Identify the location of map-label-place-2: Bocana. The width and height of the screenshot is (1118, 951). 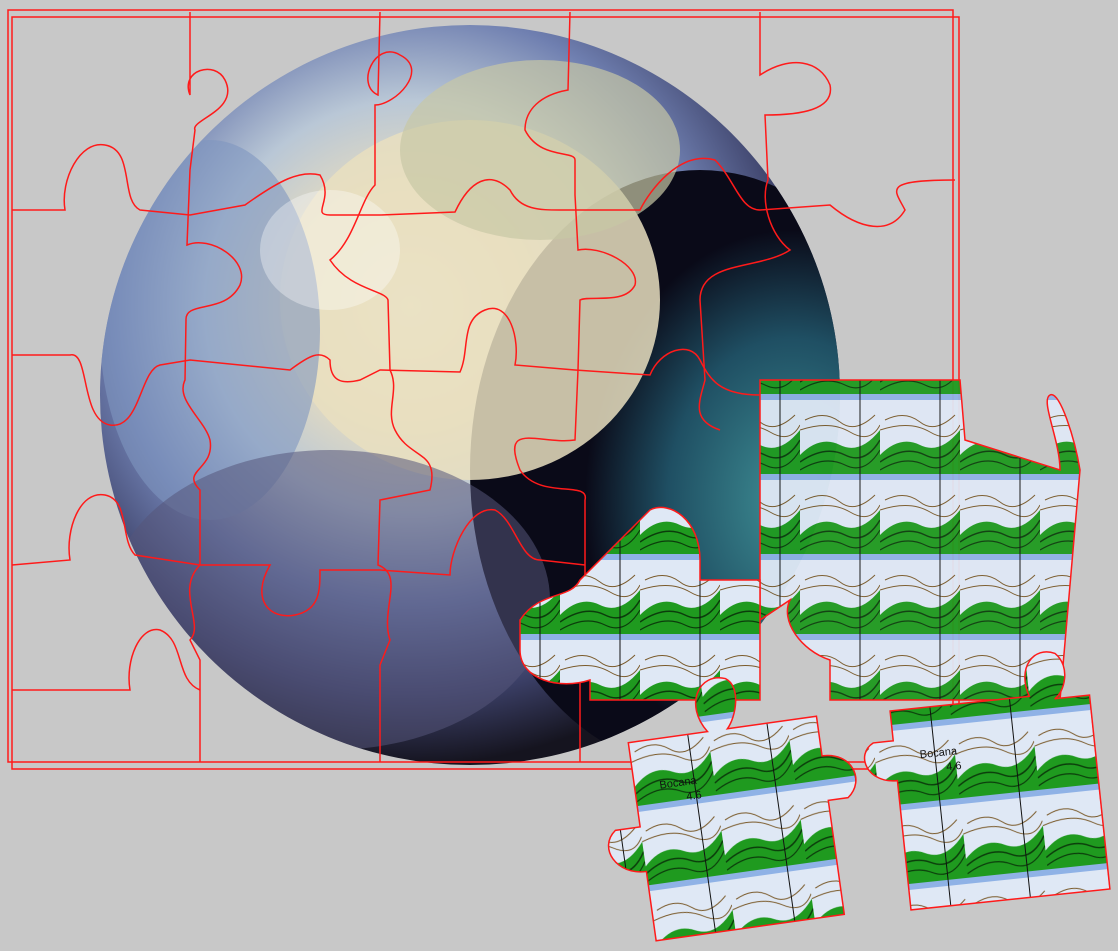
(938, 753).